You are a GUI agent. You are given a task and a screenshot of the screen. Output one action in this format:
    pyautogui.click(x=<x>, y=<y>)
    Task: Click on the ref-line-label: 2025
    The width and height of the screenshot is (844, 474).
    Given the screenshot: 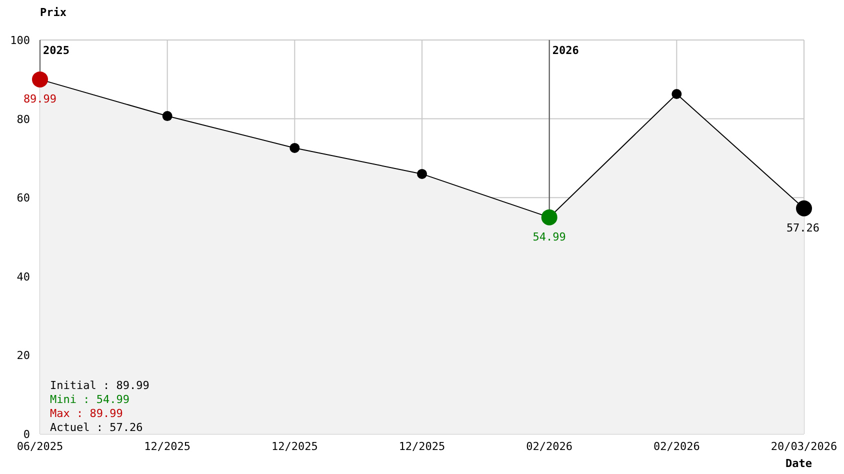 What is the action you would take?
    pyautogui.click(x=56, y=50)
    